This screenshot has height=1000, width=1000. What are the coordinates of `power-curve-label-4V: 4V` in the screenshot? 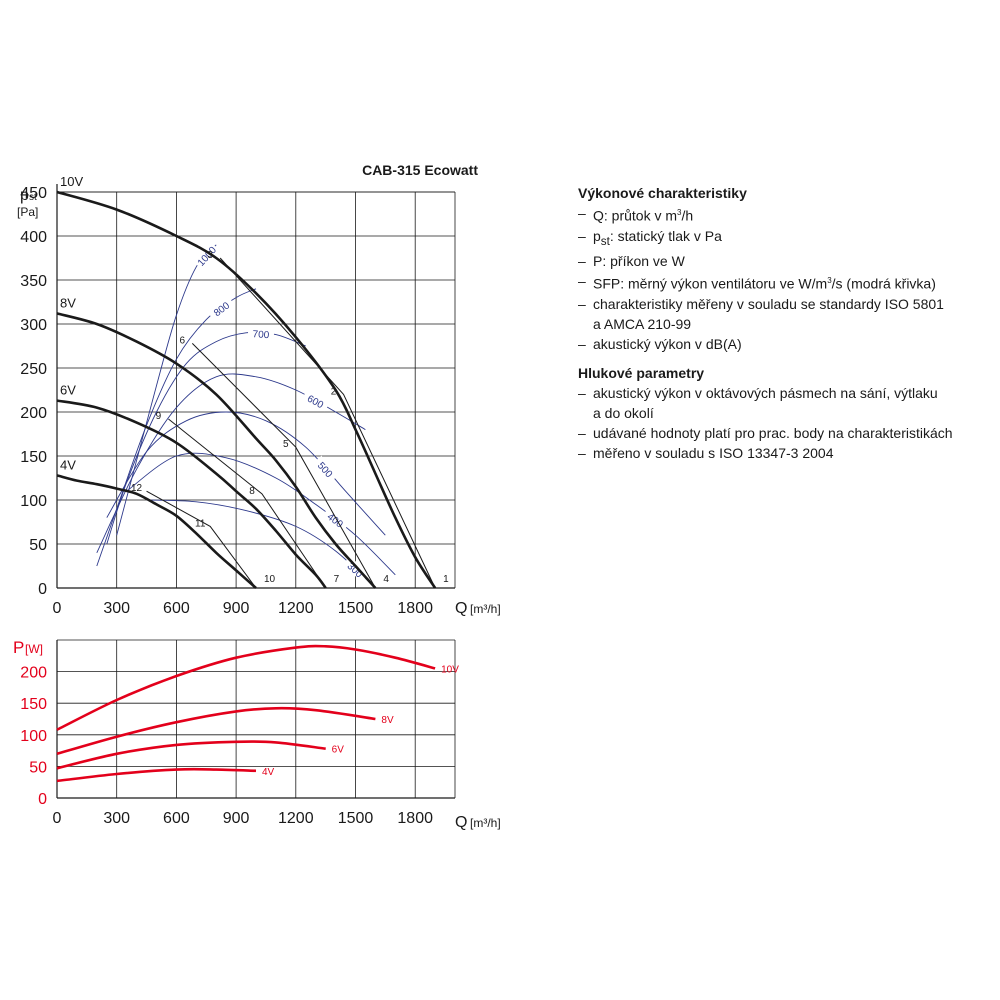 It's located at (268, 772).